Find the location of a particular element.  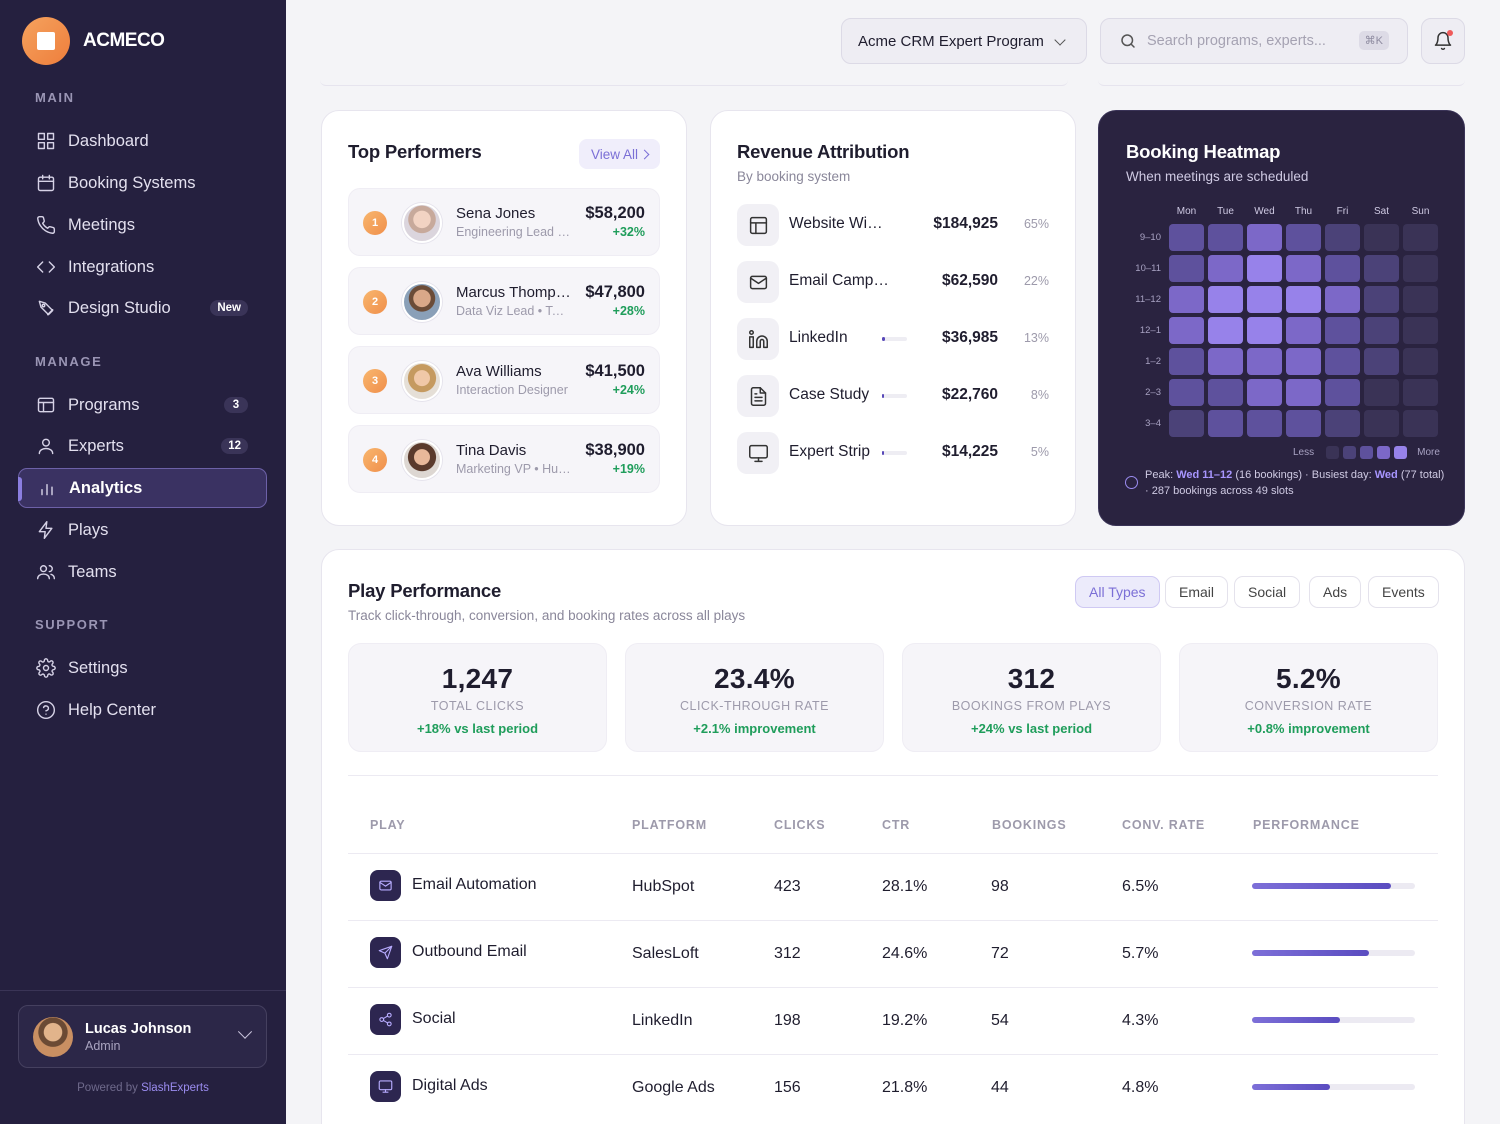

filter-all-types: All Types is located at coordinates (1117, 592).